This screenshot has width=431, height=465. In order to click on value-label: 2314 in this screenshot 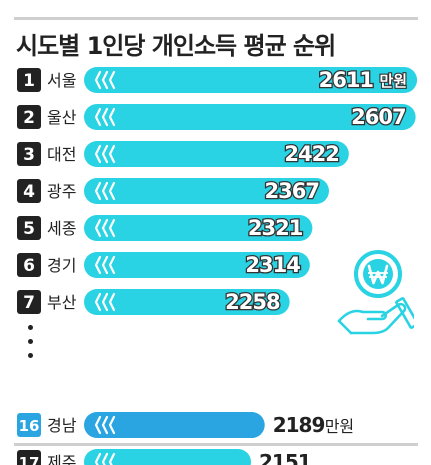, I will do `click(272, 265)`.